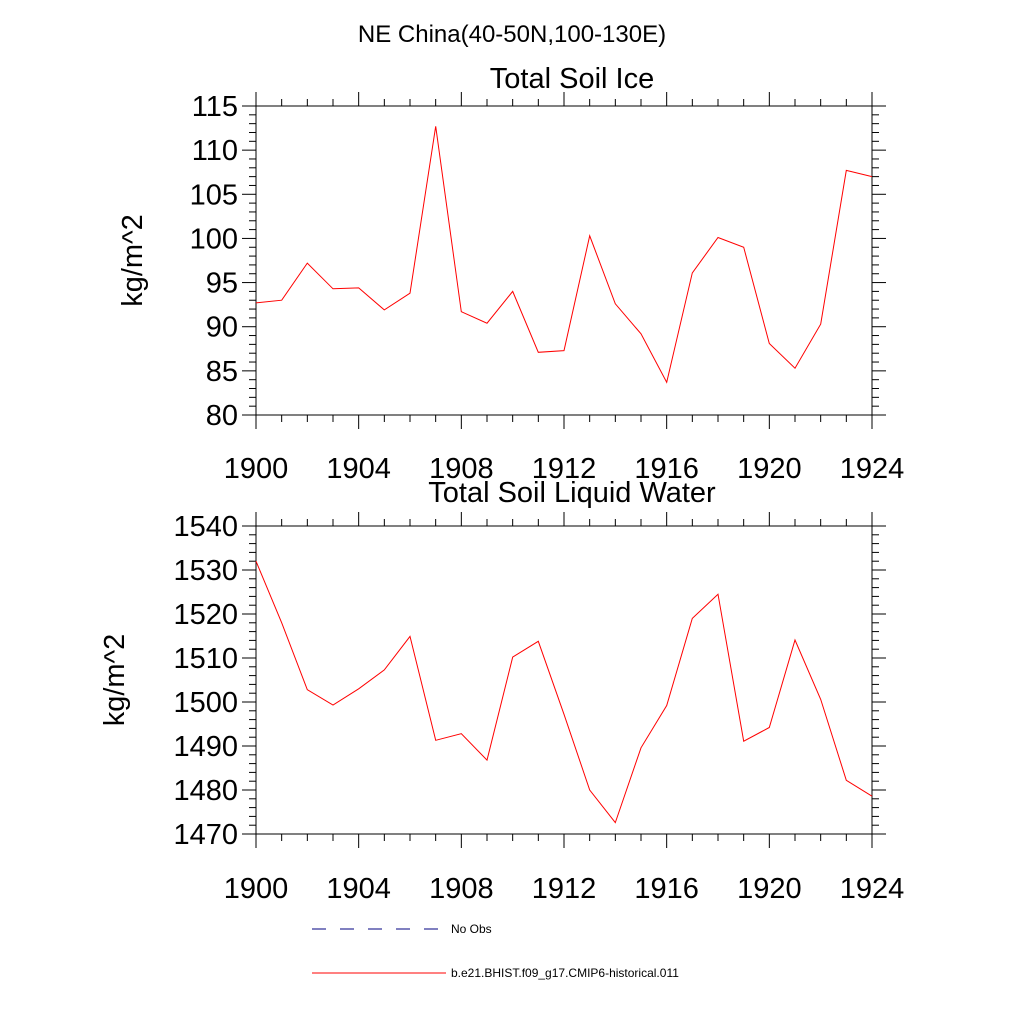 The image size is (1024, 1024). I want to click on y-tick-label: 1510, so click(205, 659).